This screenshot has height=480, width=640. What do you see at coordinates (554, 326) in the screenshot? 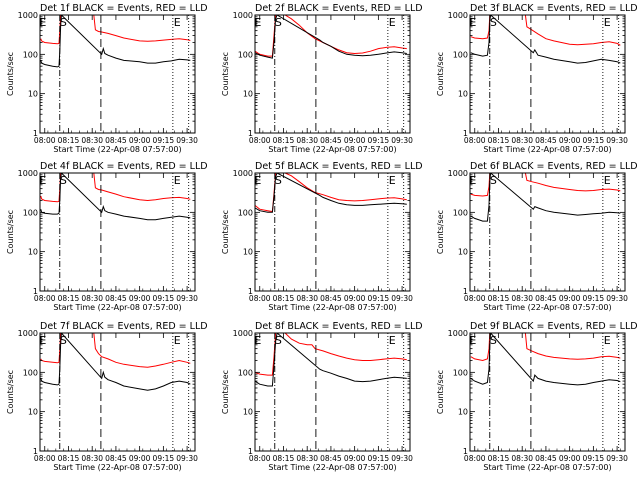
I see `chart-title: Det 9f BLACK = Events, RED = LLD` at bounding box center [554, 326].